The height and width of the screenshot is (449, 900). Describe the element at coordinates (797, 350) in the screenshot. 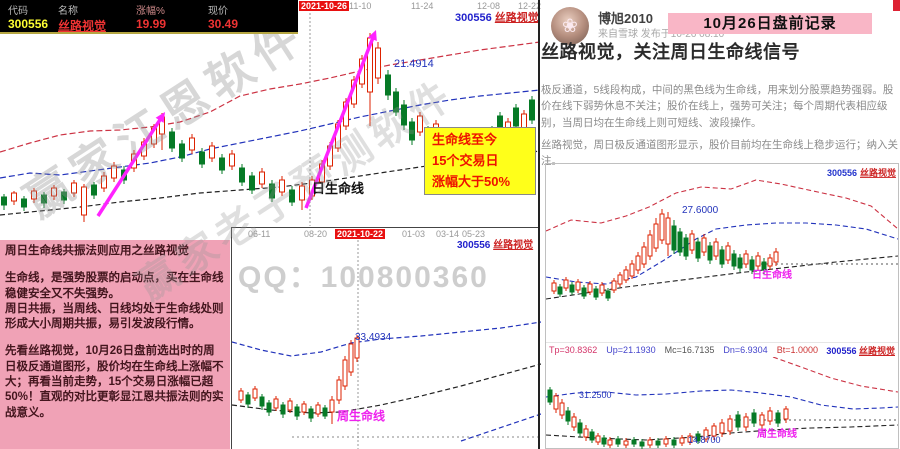

I see `indicator-value: Bt=1.0000` at that location.